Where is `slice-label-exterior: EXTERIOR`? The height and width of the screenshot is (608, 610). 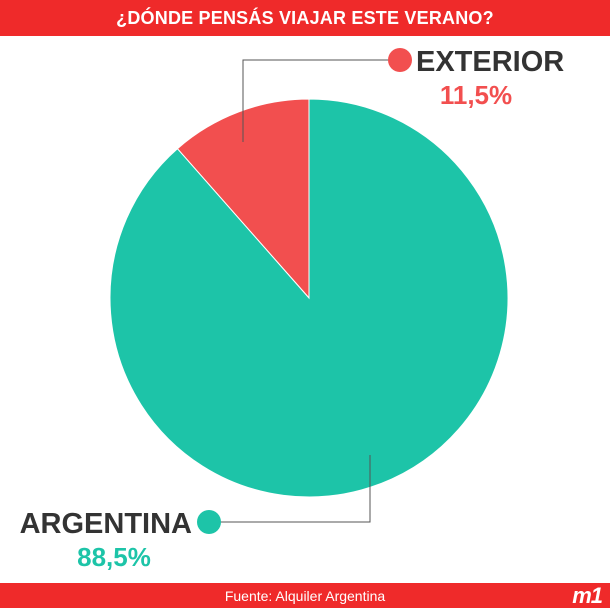 slice-label-exterior: EXTERIOR is located at coordinates (490, 62).